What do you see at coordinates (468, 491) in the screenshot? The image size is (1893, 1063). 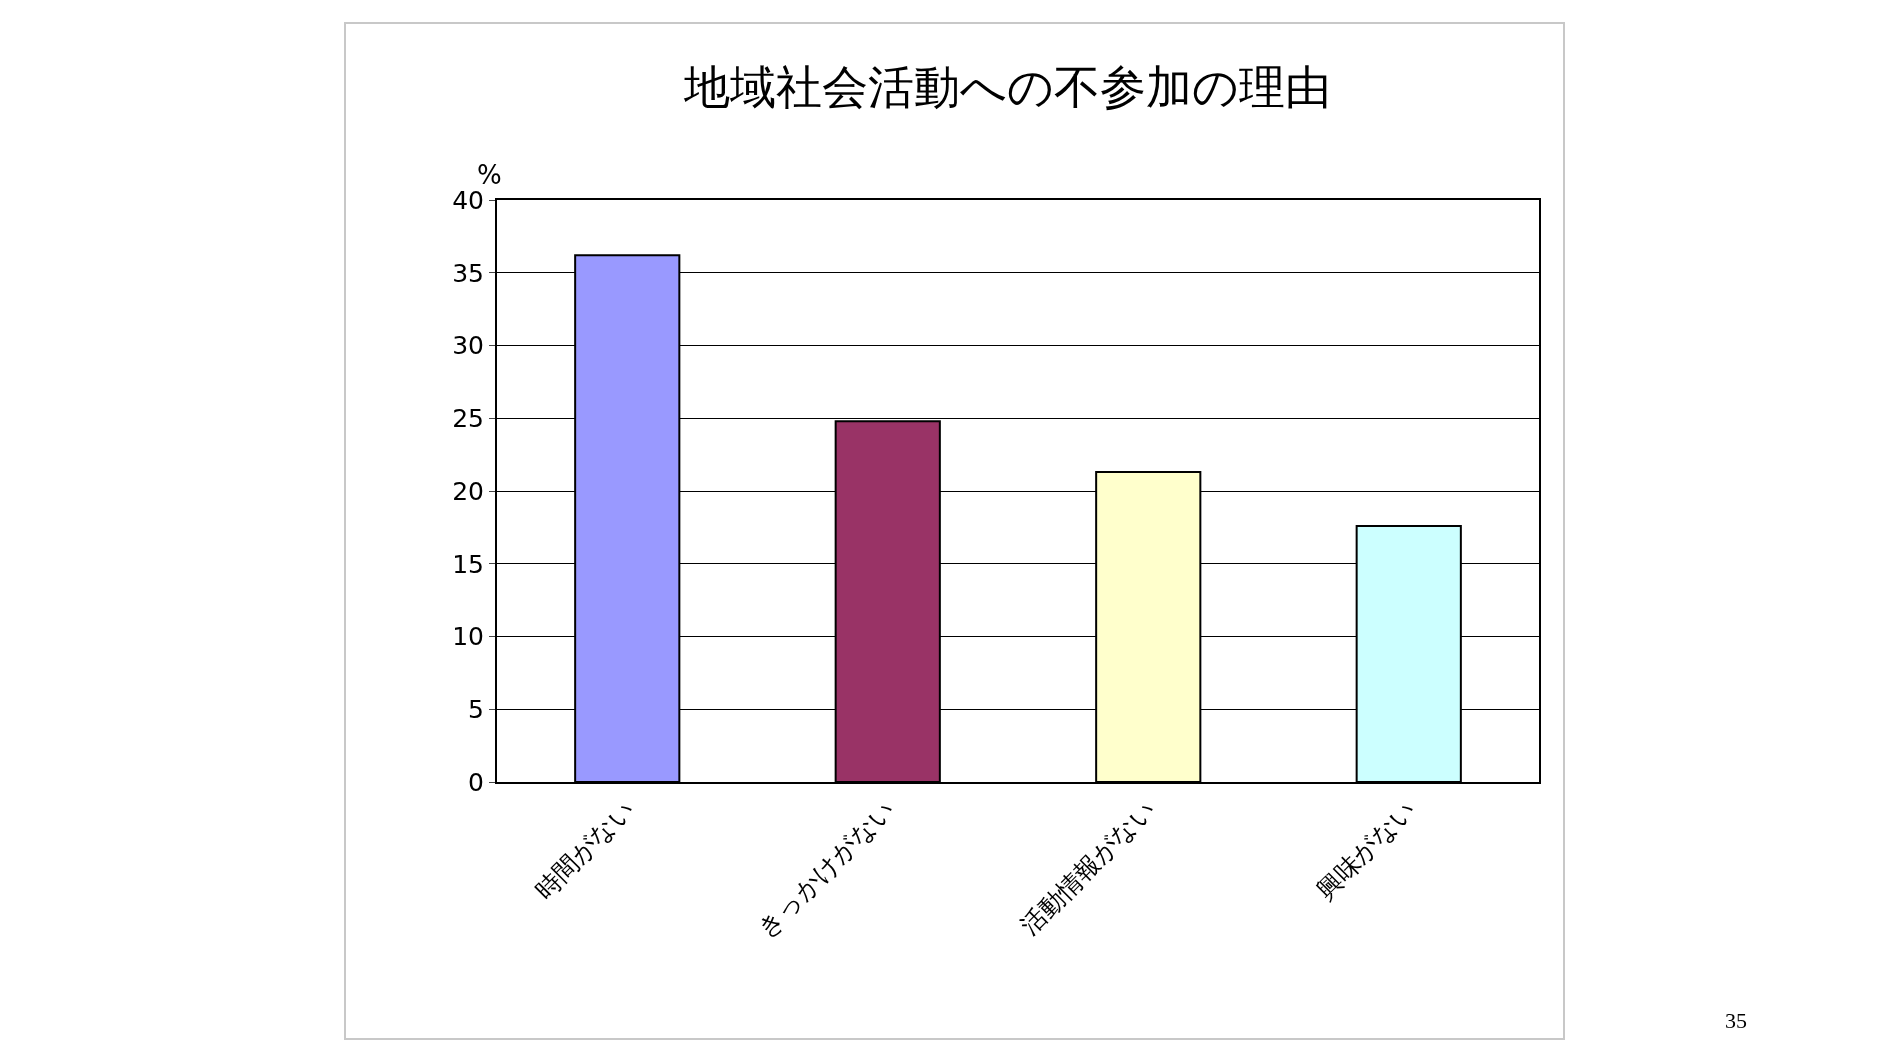 I see `y-tick-label: 20` at bounding box center [468, 491].